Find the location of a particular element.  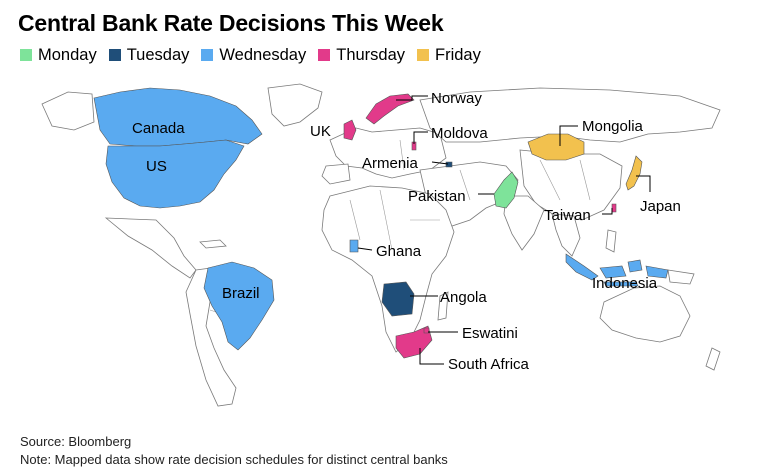

leader-japan is located at coordinates (643, 183).